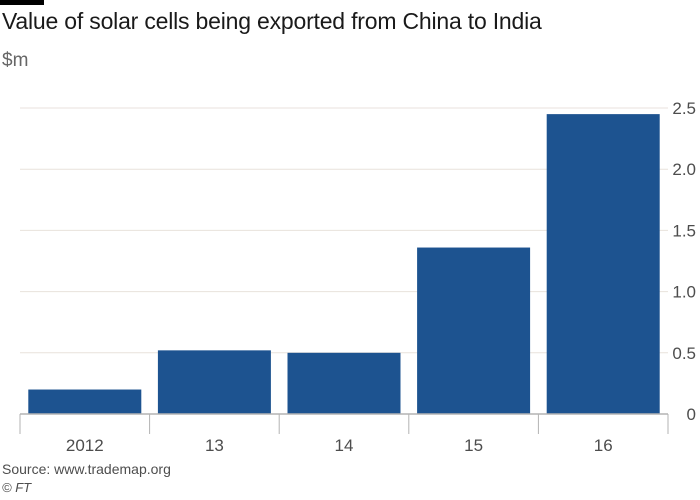 This screenshot has width=700, height=500. Describe the element at coordinates (344, 445) in the screenshot. I see `x-tick-label: 14` at that location.